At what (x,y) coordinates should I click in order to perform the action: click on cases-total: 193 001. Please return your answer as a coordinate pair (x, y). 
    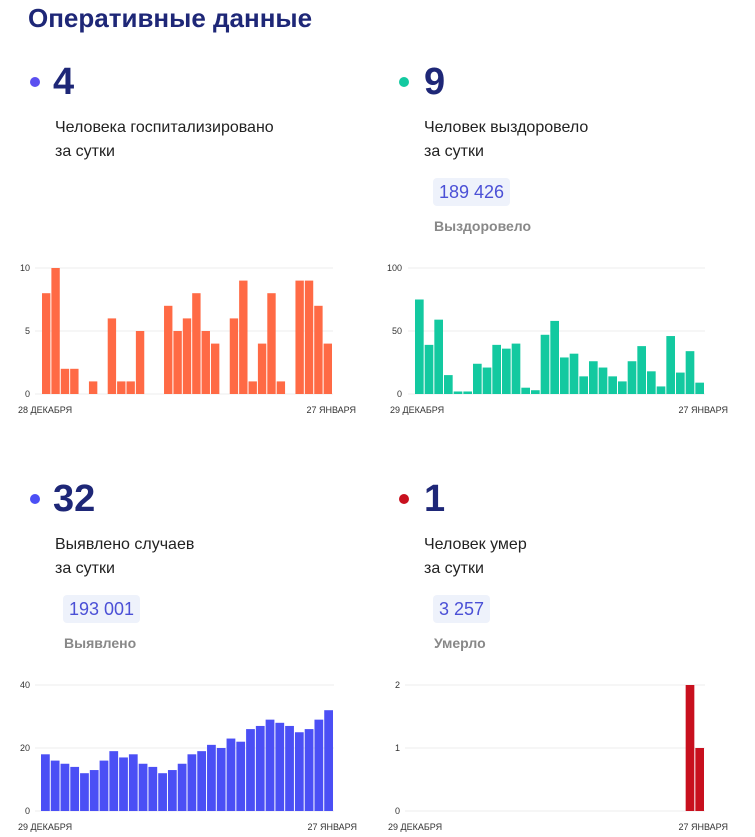
    Looking at the image, I should click on (102, 609).